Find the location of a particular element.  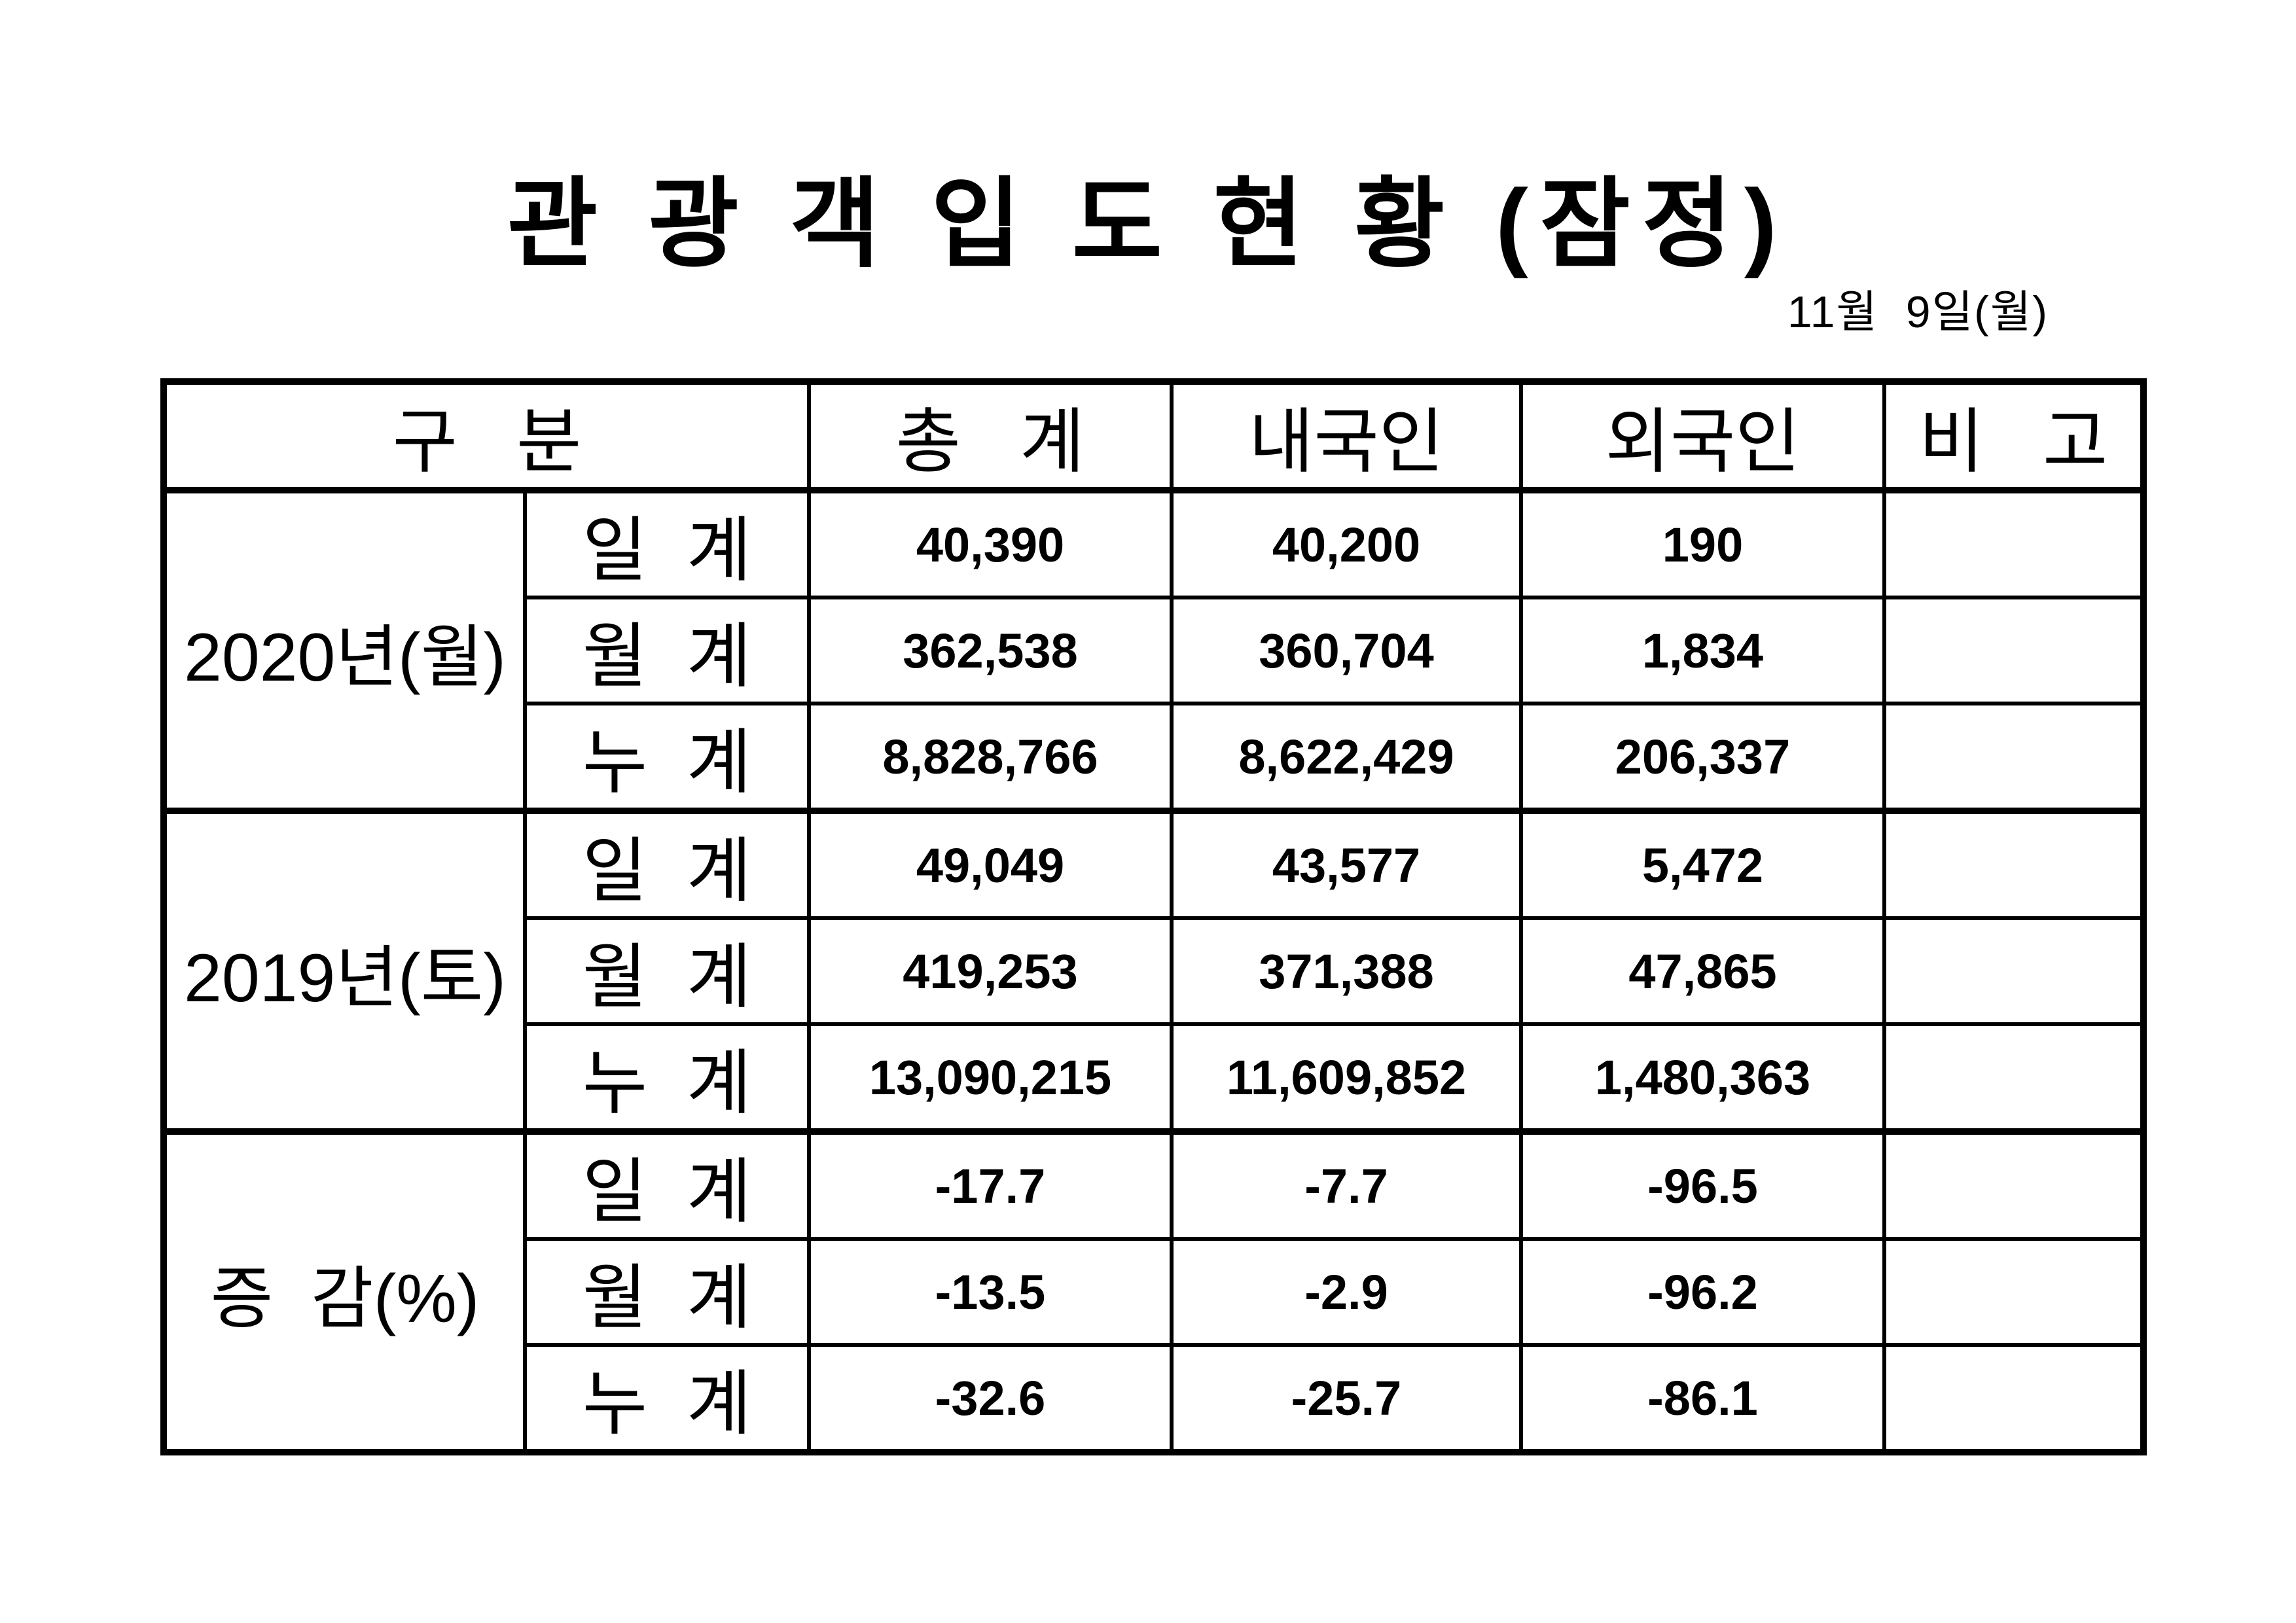

value-total: 419,253 is located at coordinates (990, 971).